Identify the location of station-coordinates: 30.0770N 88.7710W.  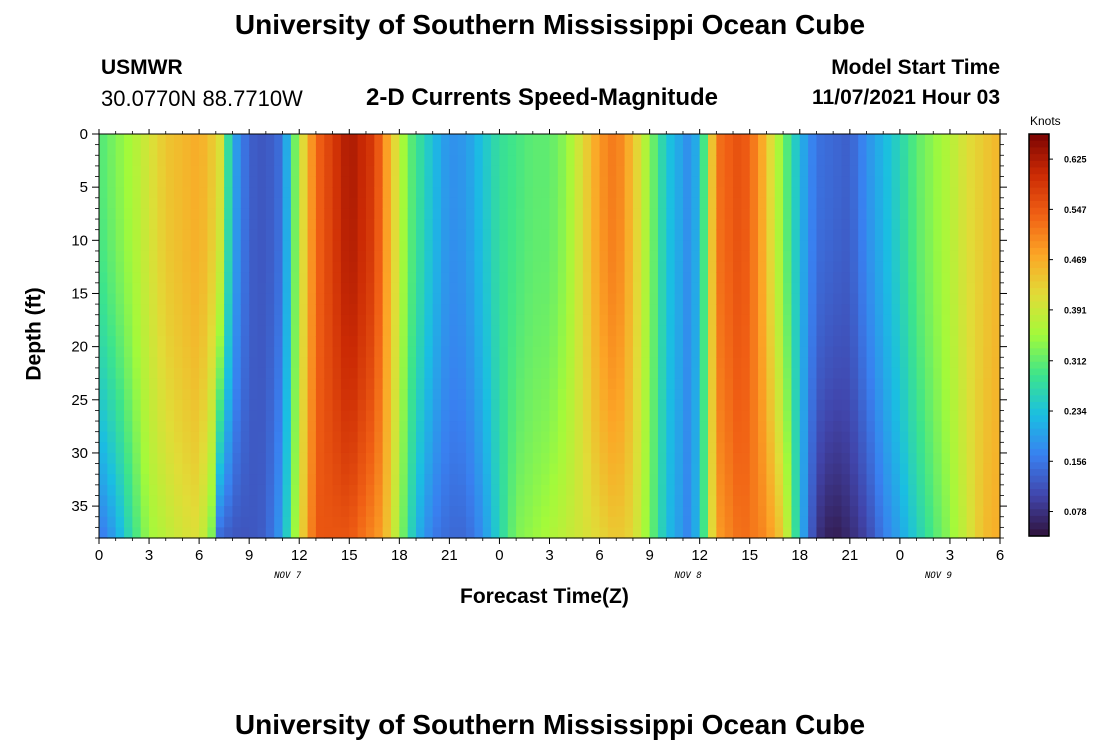
(202, 98).